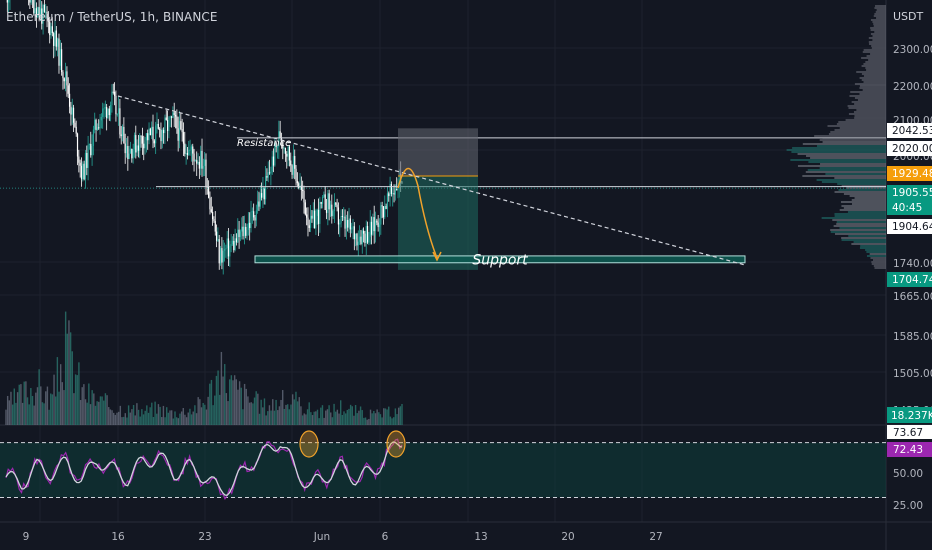 The height and width of the screenshot is (550, 932). Describe the element at coordinates (204, 537) in the screenshot. I see `time-tick-label: 23` at that location.